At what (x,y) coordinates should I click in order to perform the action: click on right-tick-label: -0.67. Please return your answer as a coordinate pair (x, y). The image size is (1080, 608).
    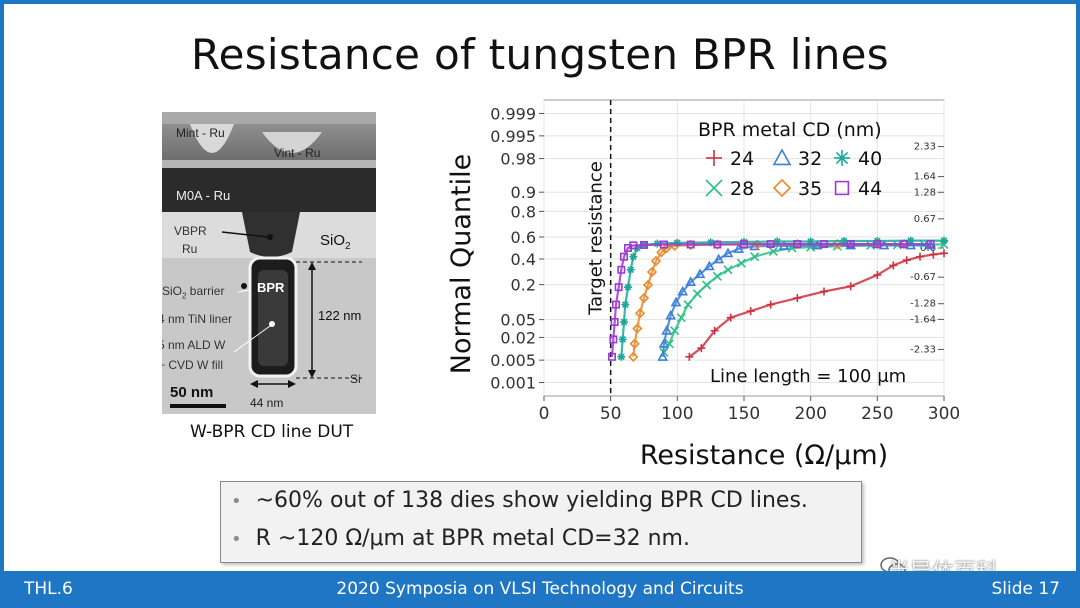
    Looking at the image, I should click on (923, 277).